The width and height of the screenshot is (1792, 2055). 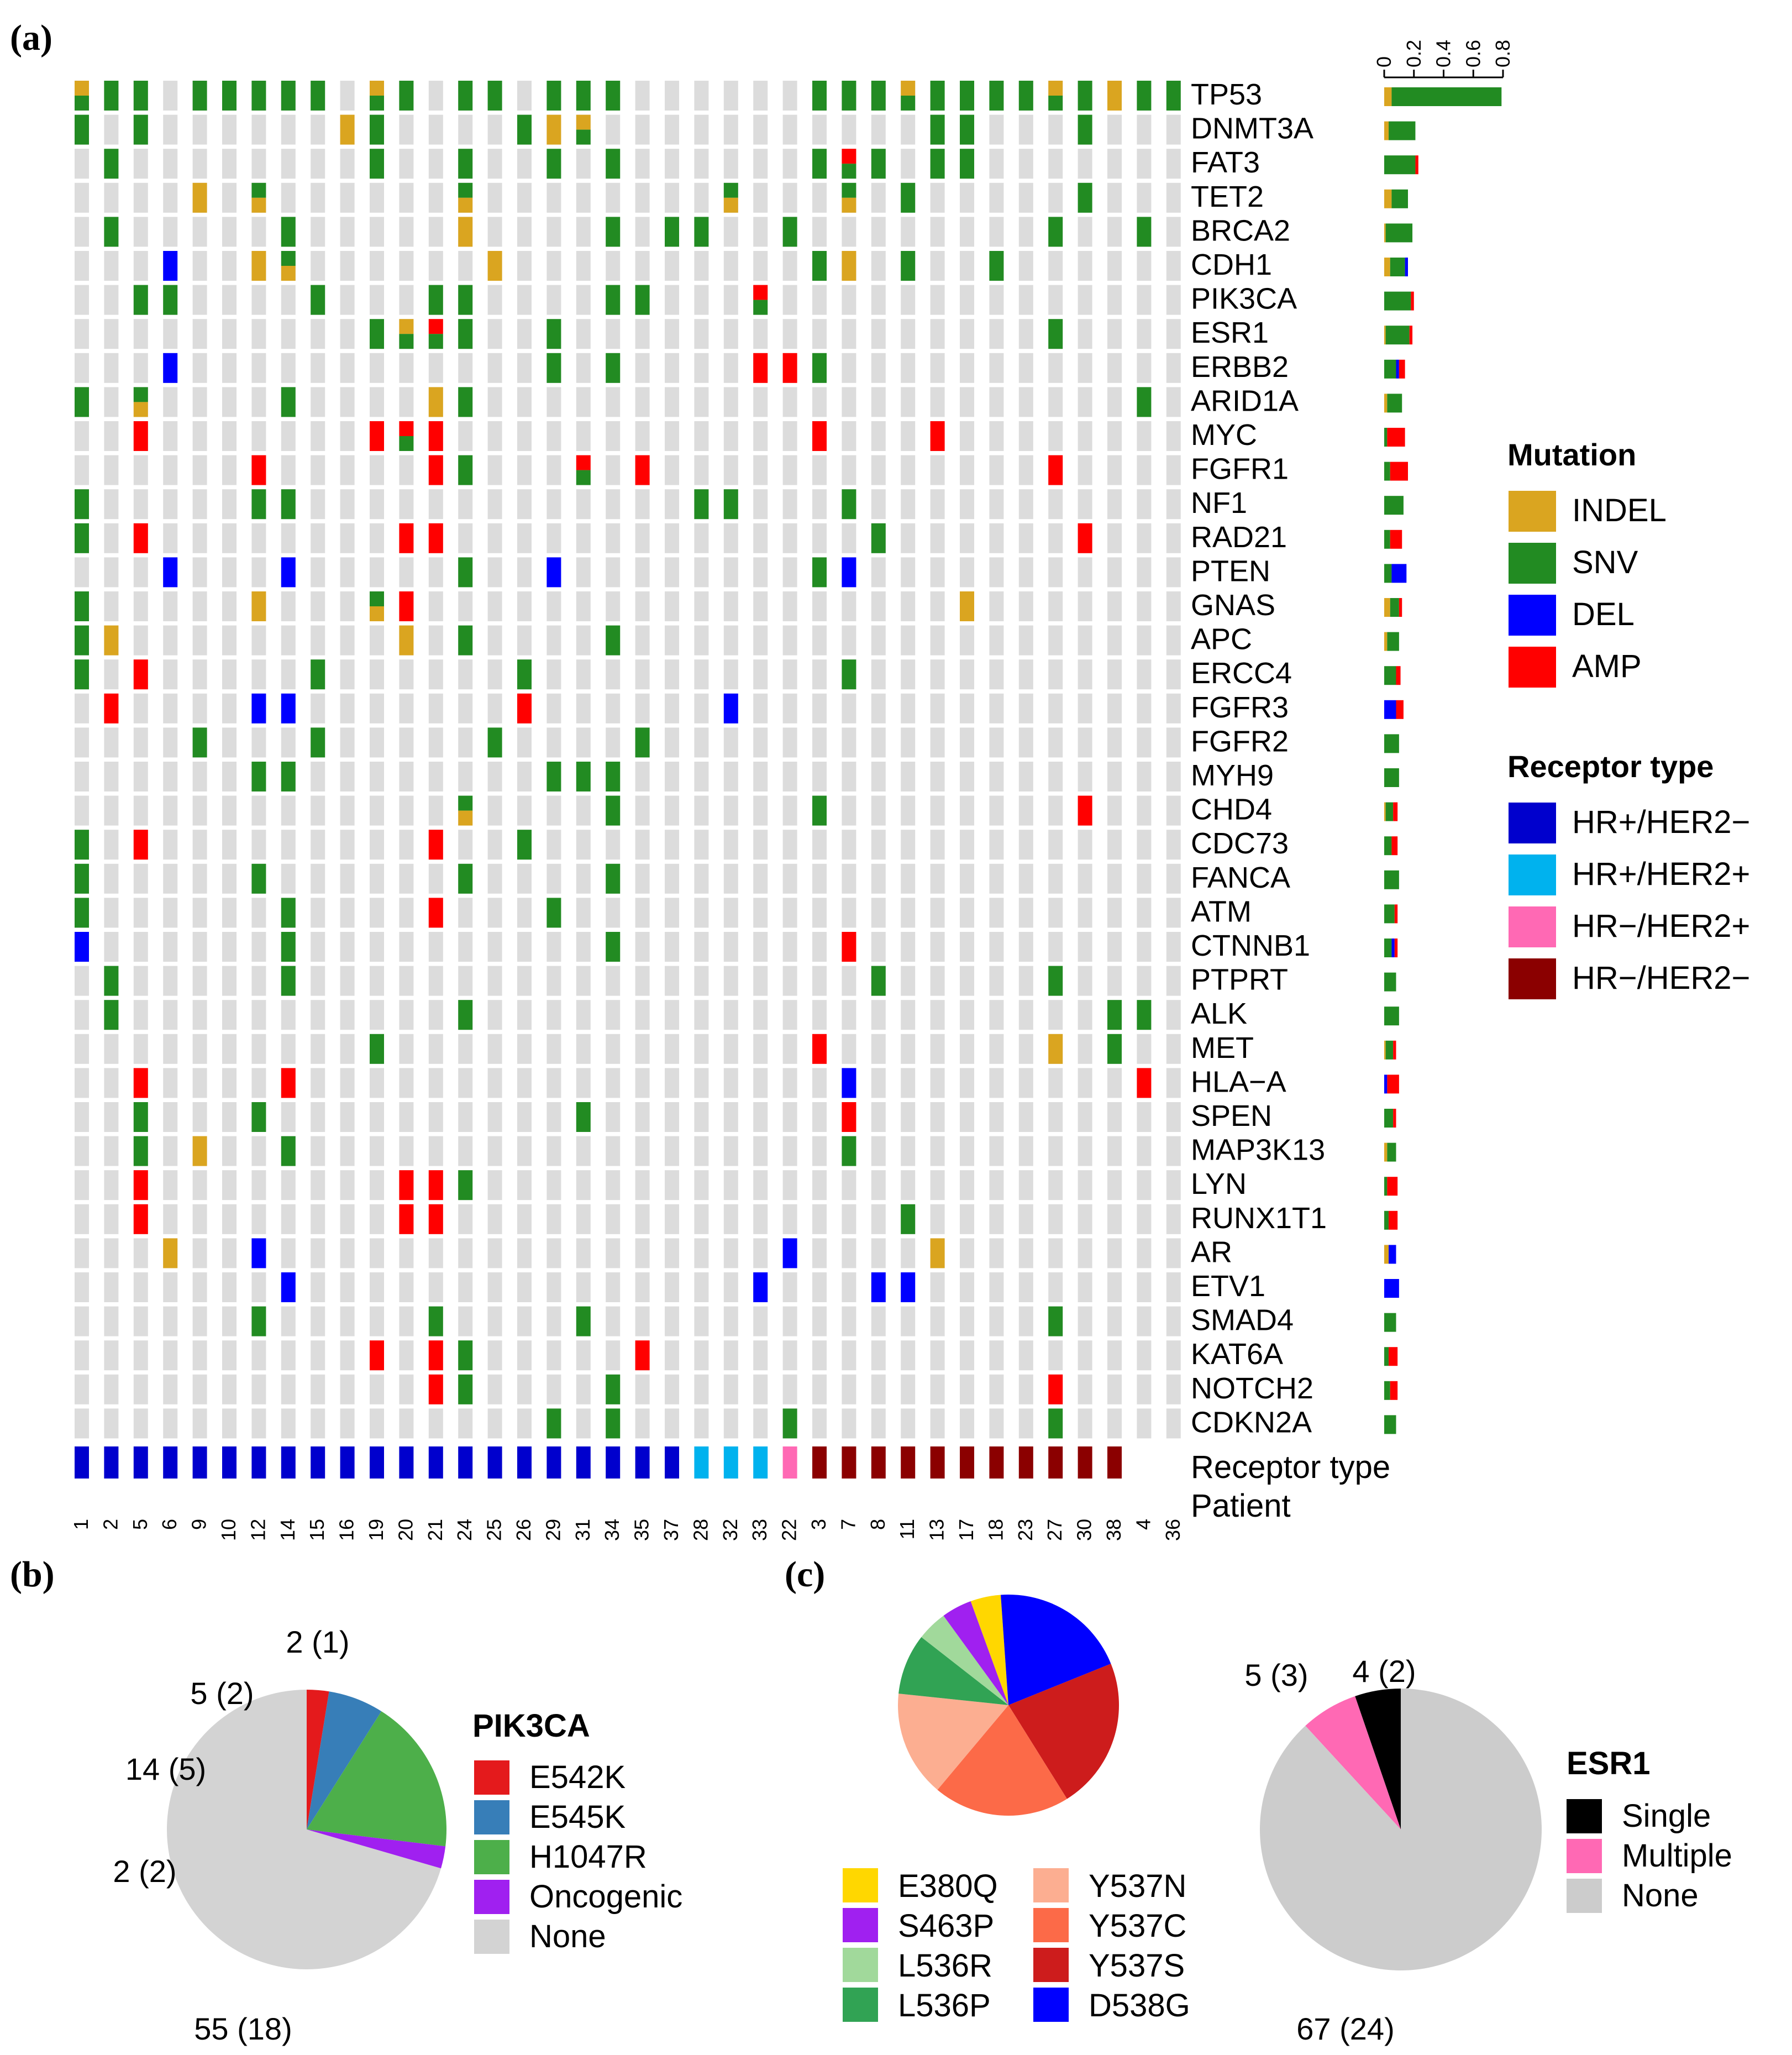 I want to click on legend-label-receptor: HR−/HER2+, so click(x=1661, y=926).